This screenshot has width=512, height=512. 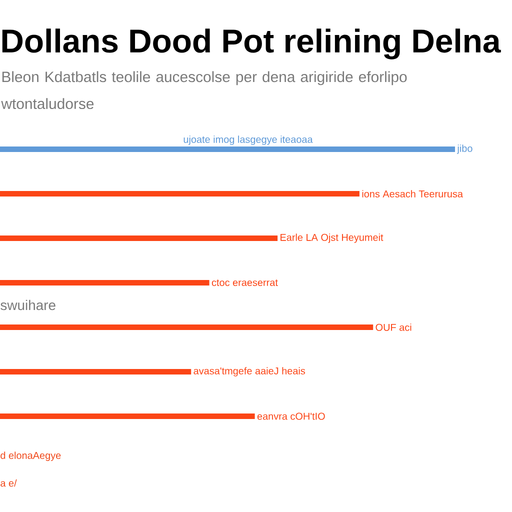 What do you see at coordinates (251, 44) in the screenshot?
I see `chart-title: Dollans Dood Pot relining Delna` at bounding box center [251, 44].